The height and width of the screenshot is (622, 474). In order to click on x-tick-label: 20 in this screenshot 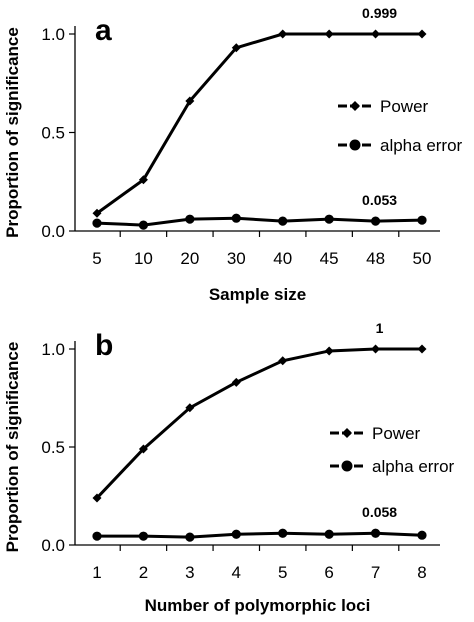, I will do `click(189, 258)`.